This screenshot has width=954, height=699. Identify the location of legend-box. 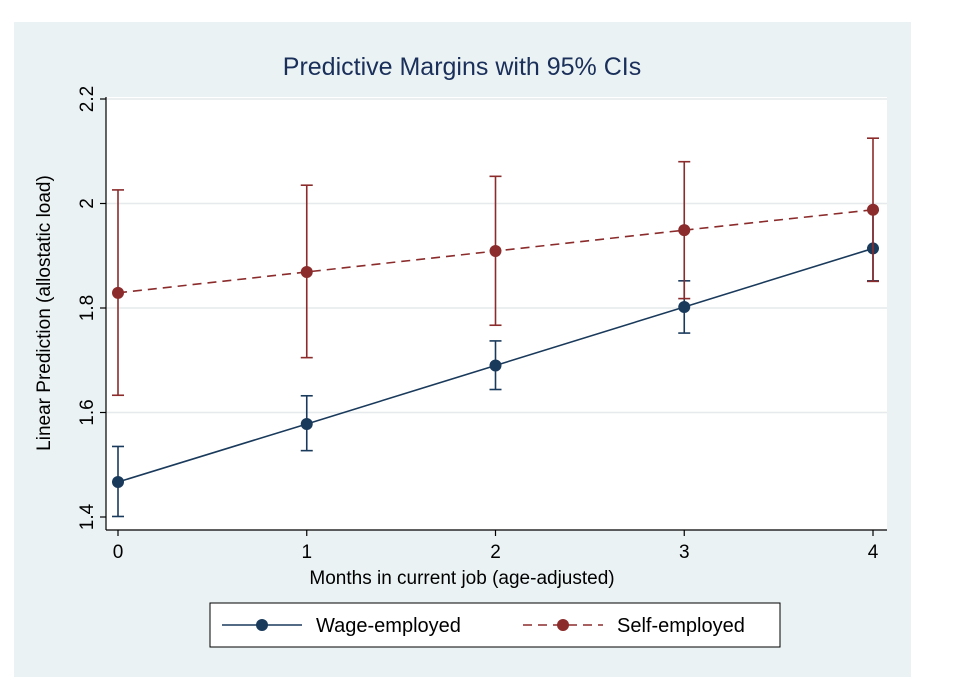
(495, 625).